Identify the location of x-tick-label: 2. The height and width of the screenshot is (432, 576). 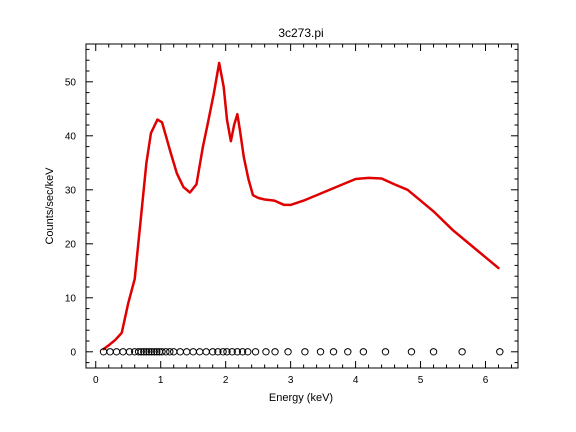
(226, 380).